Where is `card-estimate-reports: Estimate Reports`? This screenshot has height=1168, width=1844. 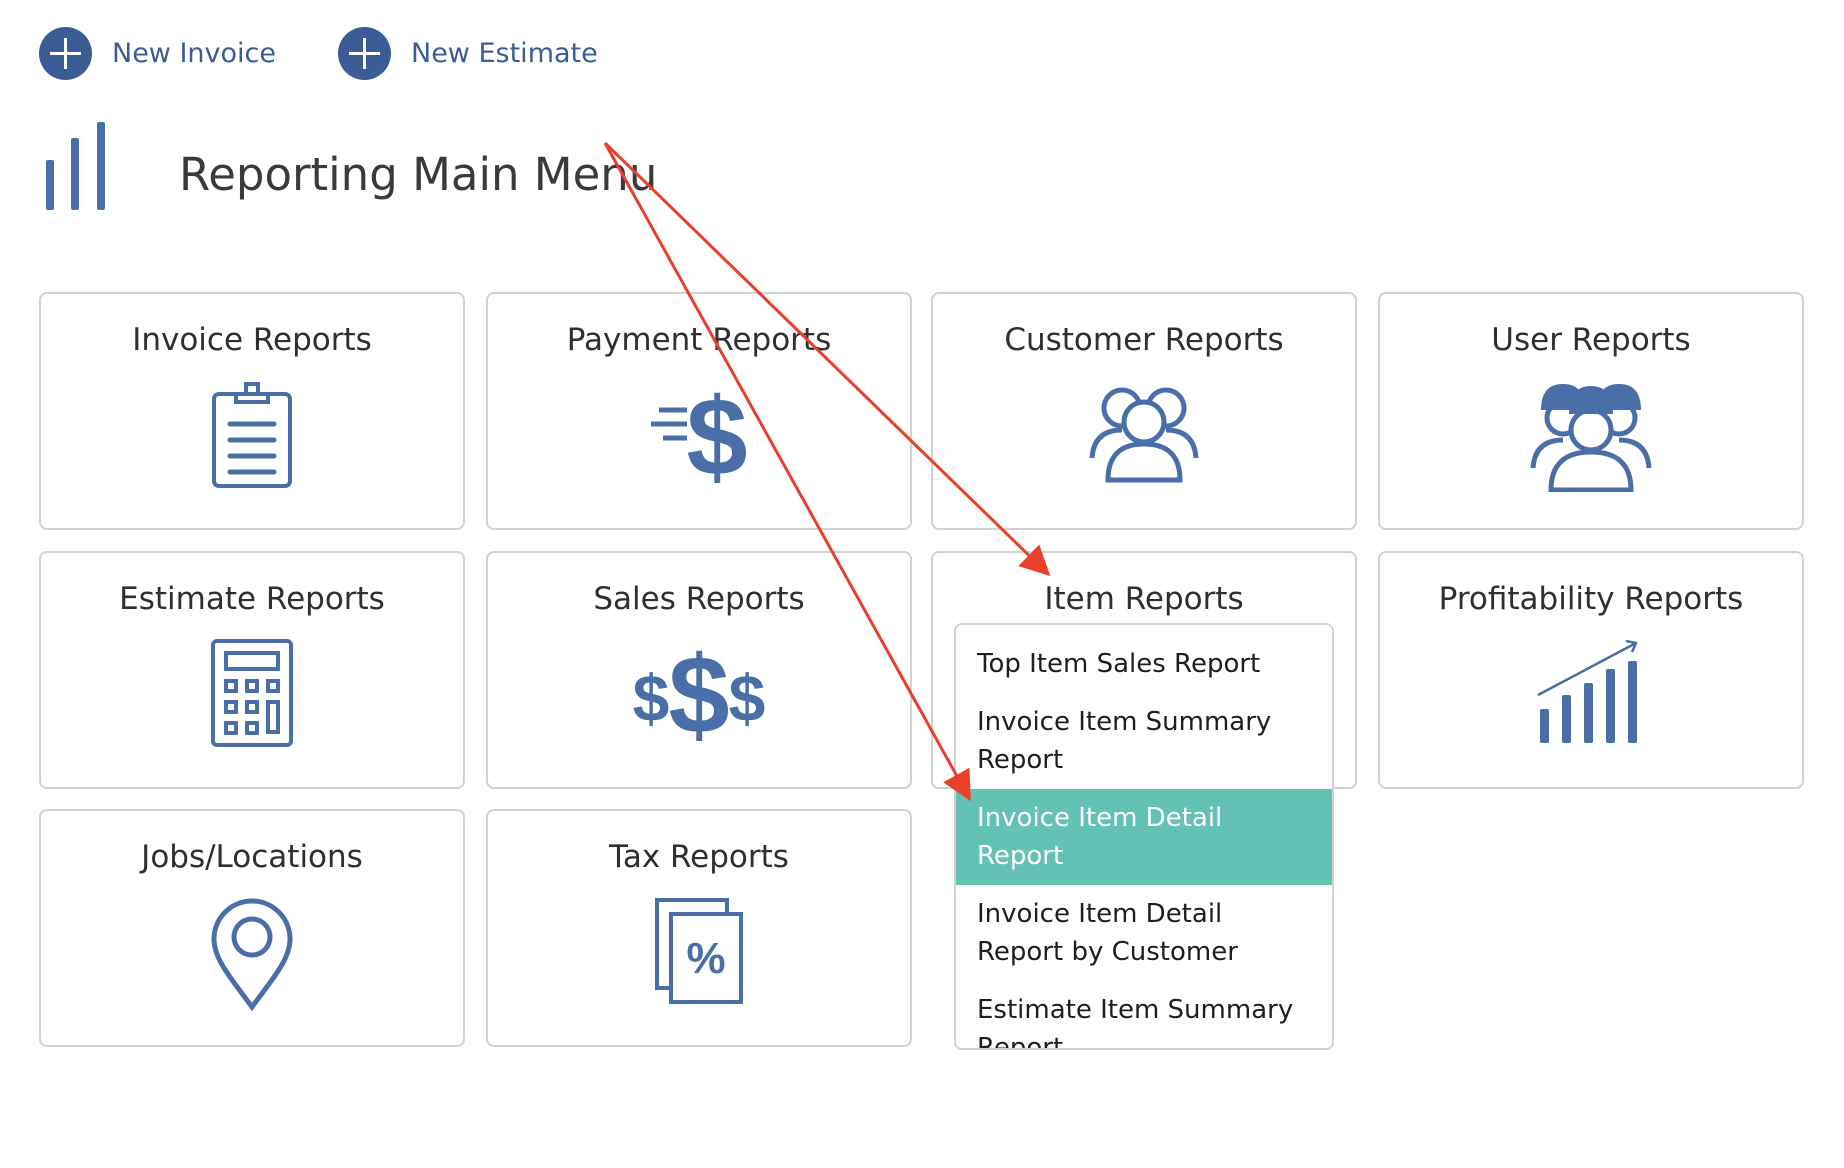
card-estimate-reports: Estimate Reports is located at coordinates (252, 670).